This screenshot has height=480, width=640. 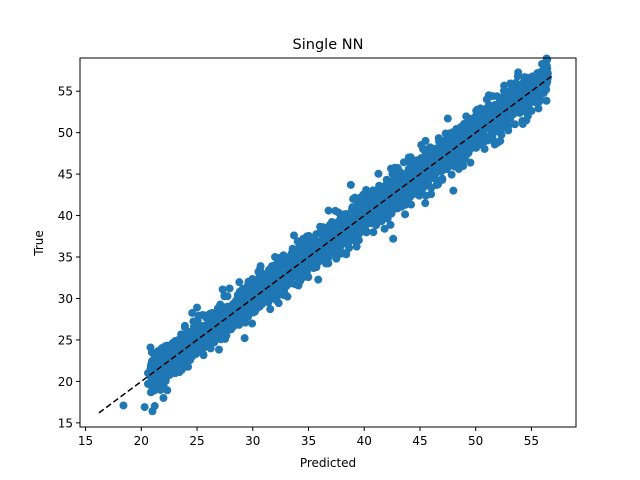 I want to click on y-tick-label: 55, so click(x=65, y=92).